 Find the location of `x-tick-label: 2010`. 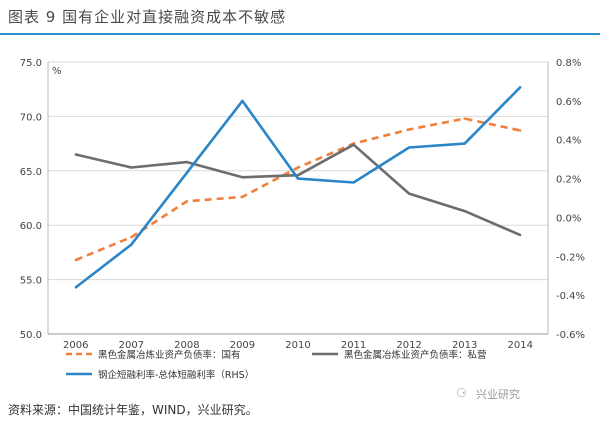

x-tick-label: 2010 is located at coordinates (297, 345).